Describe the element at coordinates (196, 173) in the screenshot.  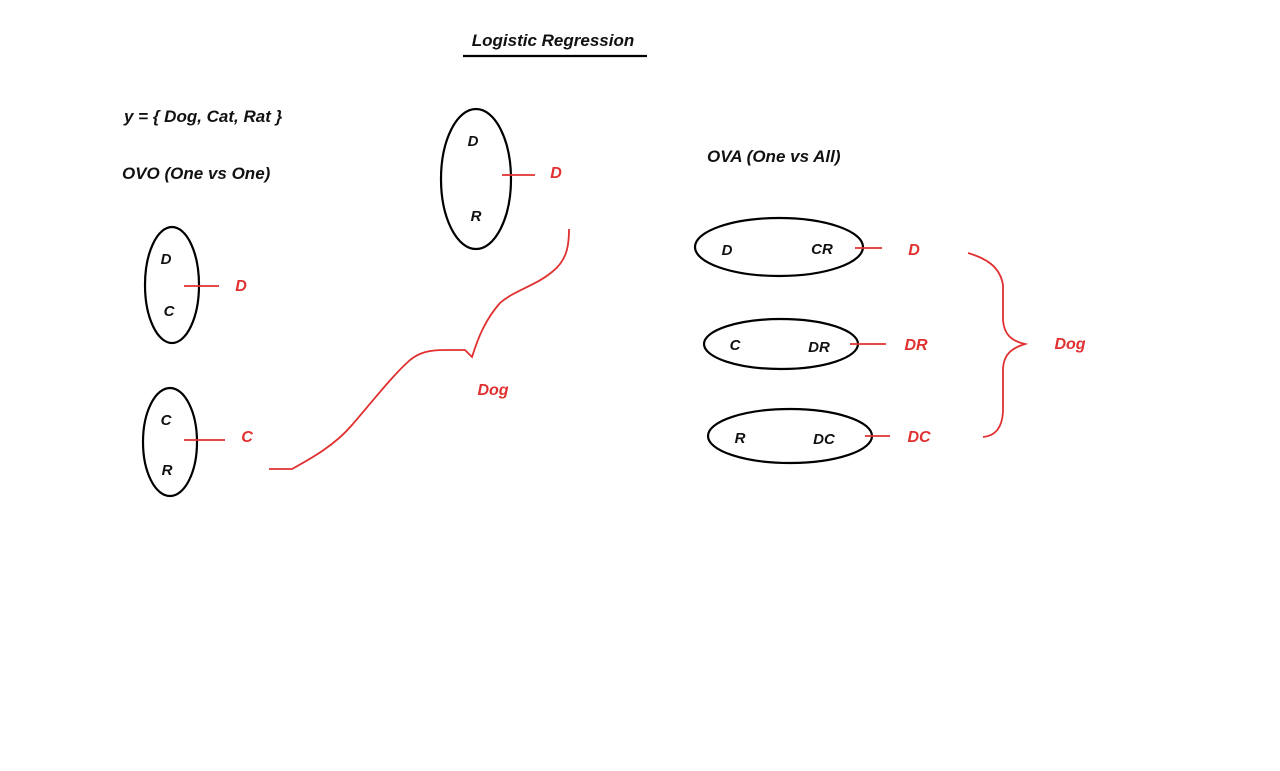
I see `ovo-heading: OVO (One vs One)` at that location.